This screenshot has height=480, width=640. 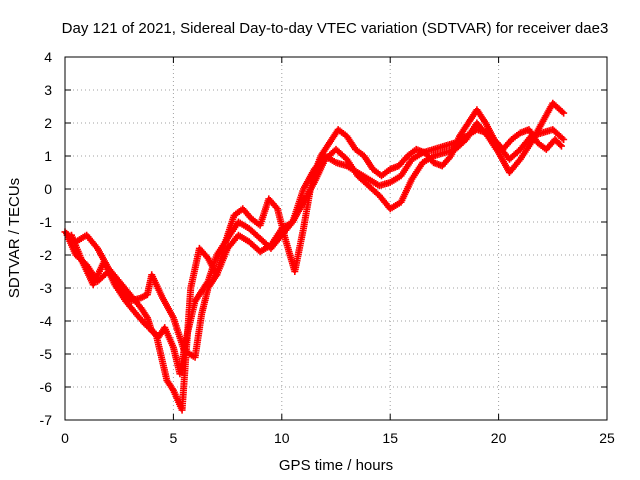 What do you see at coordinates (499, 438) in the screenshot?
I see `x-tick-label: 20` at bounding box center [499, 438].